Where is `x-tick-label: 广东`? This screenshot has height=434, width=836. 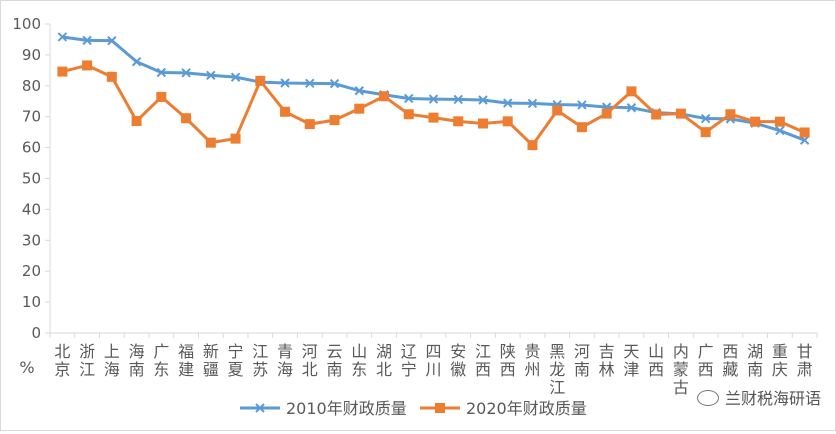 x-tick-label: 广东 is located at coordinates (161, 360).